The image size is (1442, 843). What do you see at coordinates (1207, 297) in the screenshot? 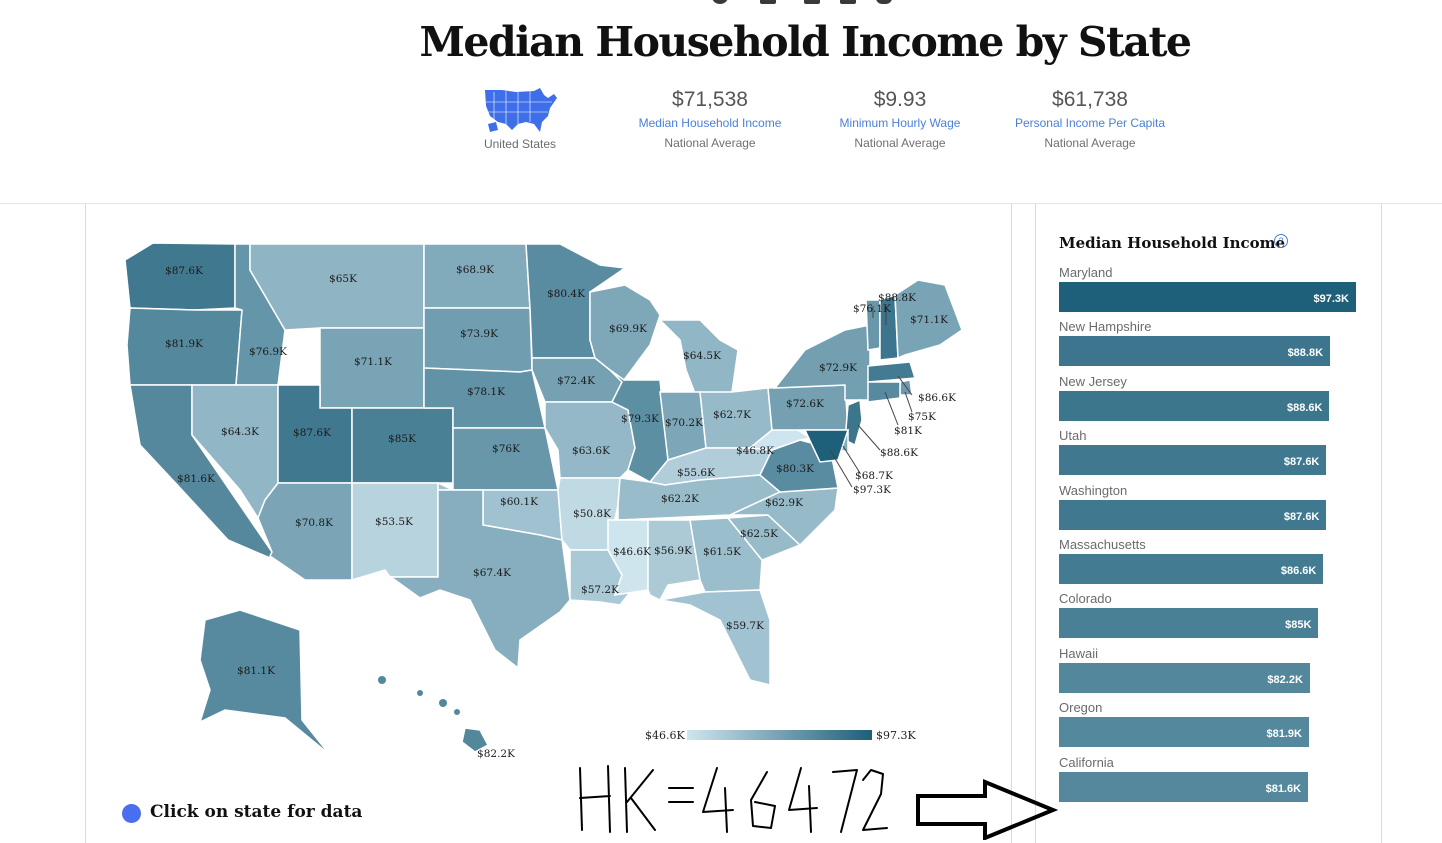
I see `ranking-bar: $97.3K` at bounding box center [1207, 297].